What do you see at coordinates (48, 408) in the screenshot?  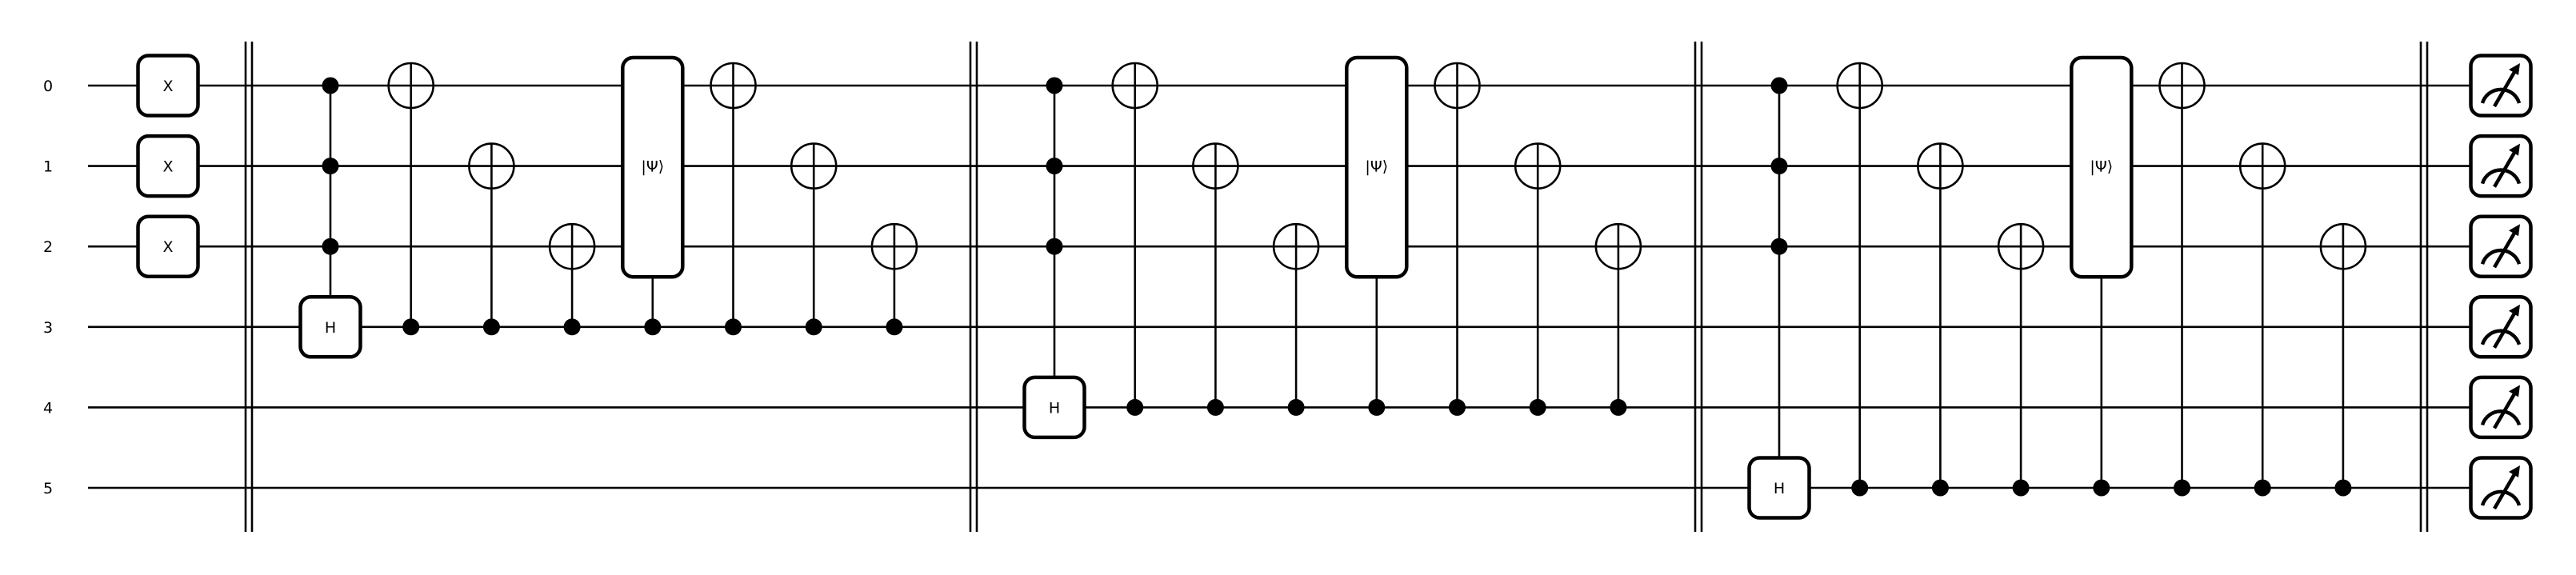 I see `wire-label-4: 4` at bounding box center [48, 408].